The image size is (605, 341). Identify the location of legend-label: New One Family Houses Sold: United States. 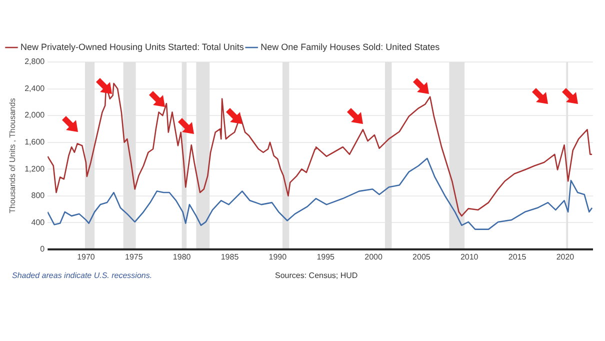
(350, 47).